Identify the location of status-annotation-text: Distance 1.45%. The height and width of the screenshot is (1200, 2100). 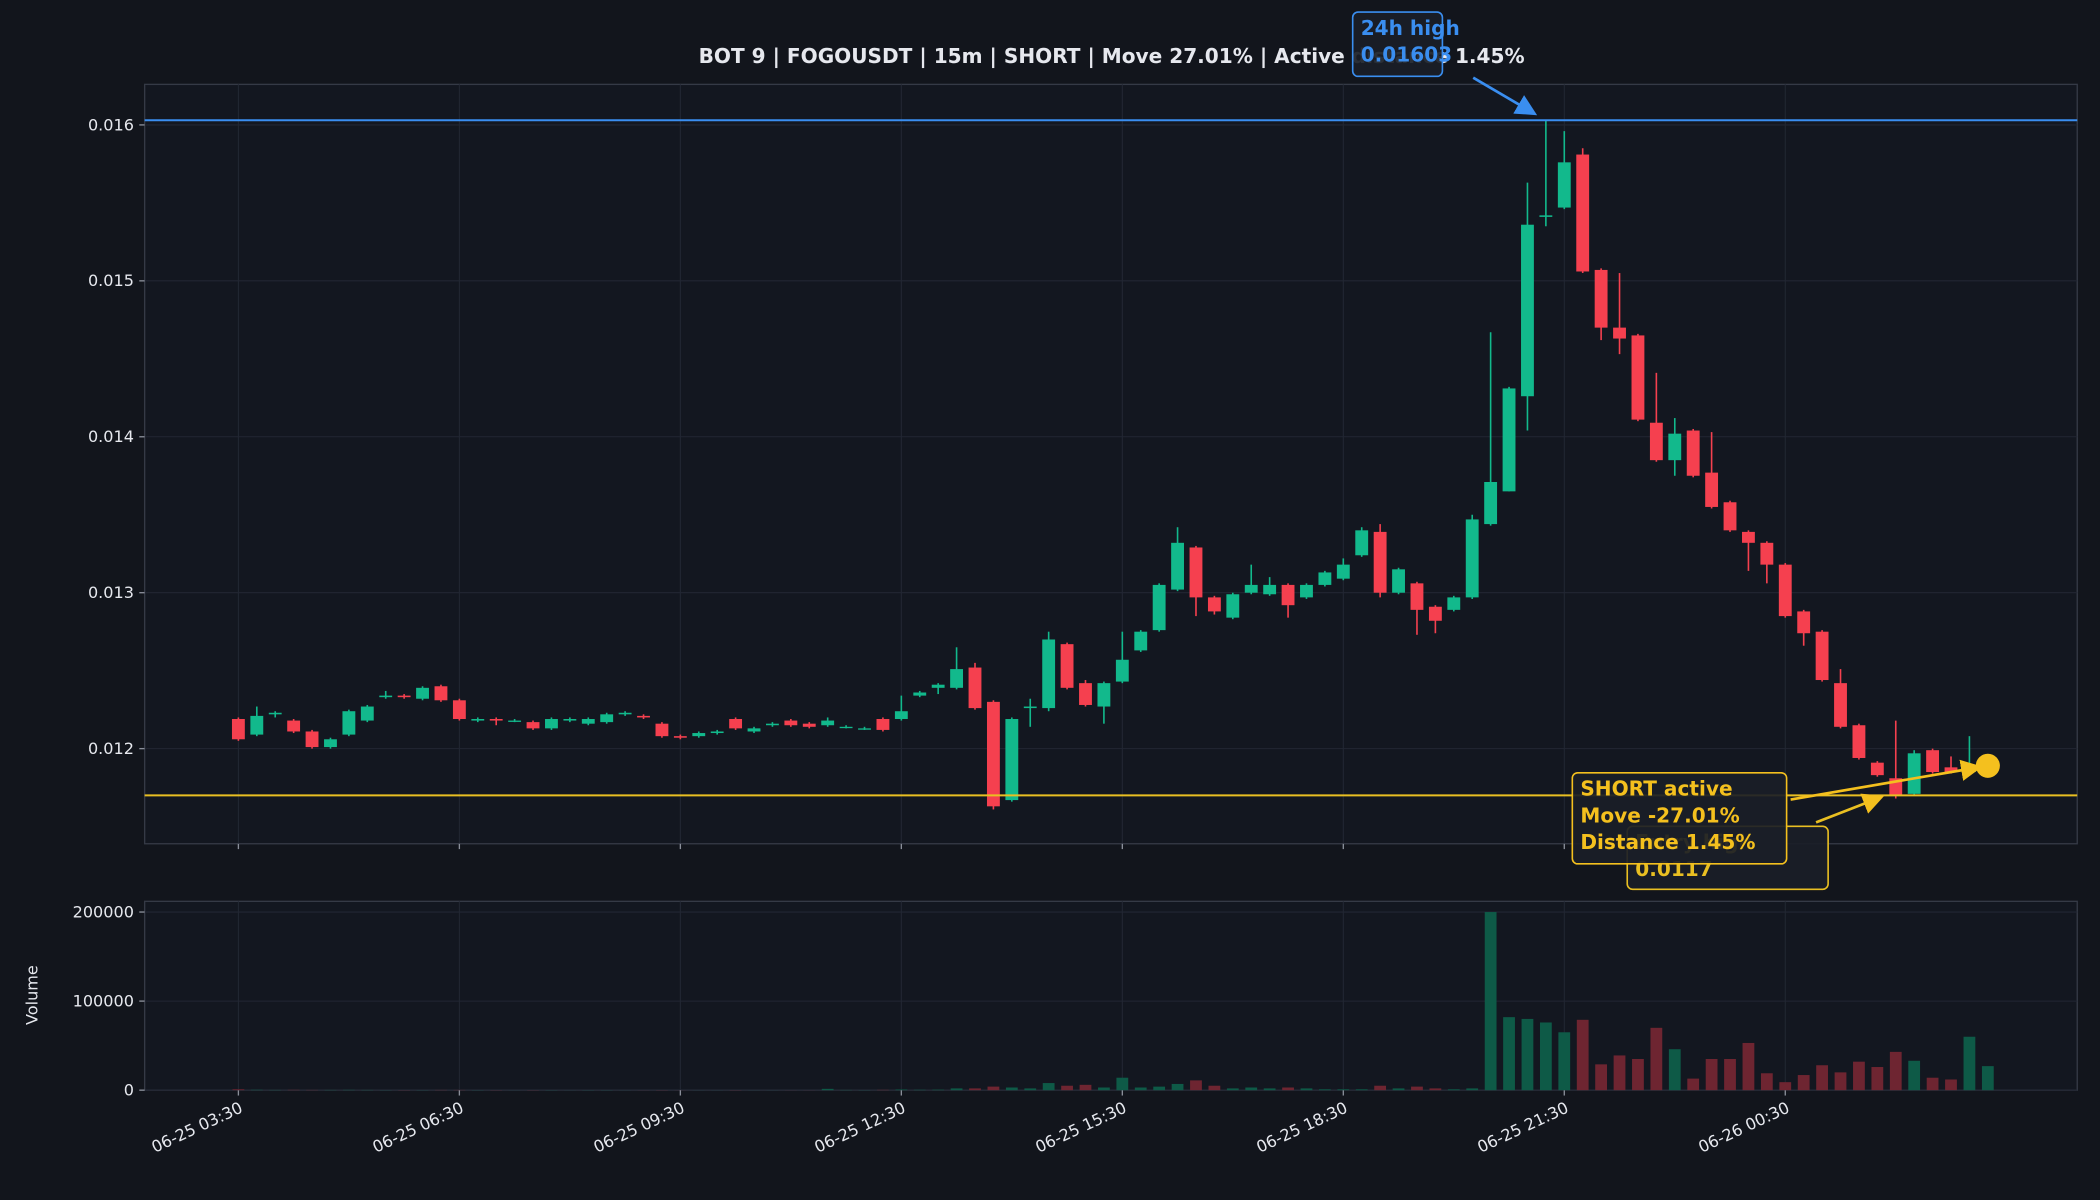
(1667, 842).